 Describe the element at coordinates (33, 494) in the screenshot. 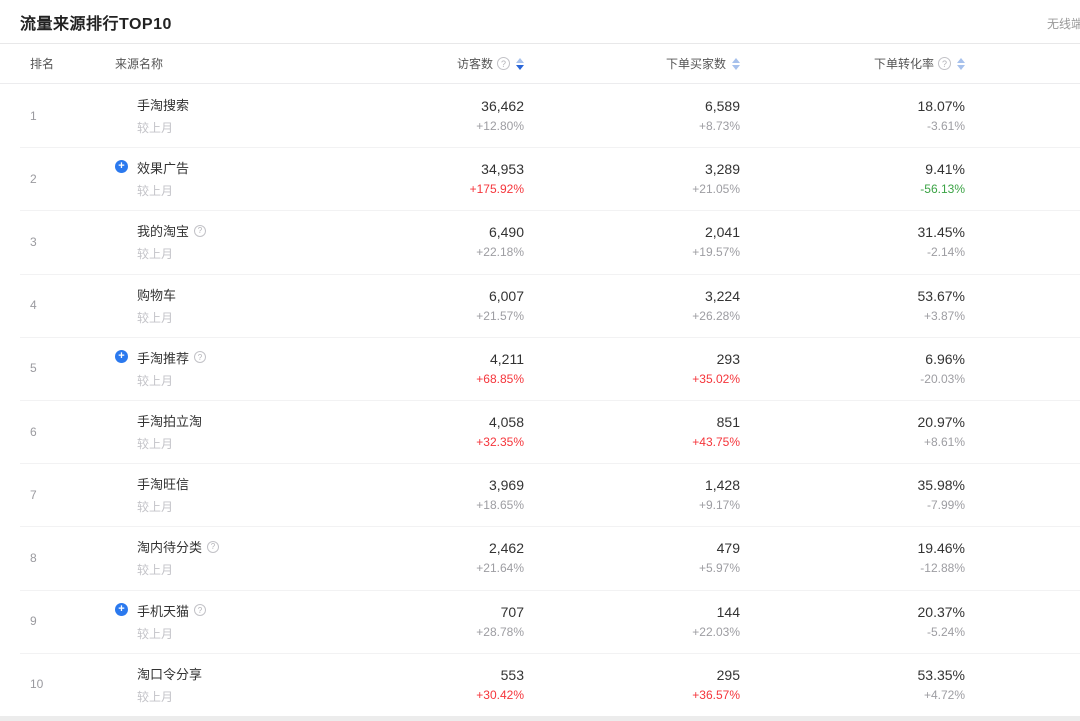

I see `rank-cell: 7` at that location.